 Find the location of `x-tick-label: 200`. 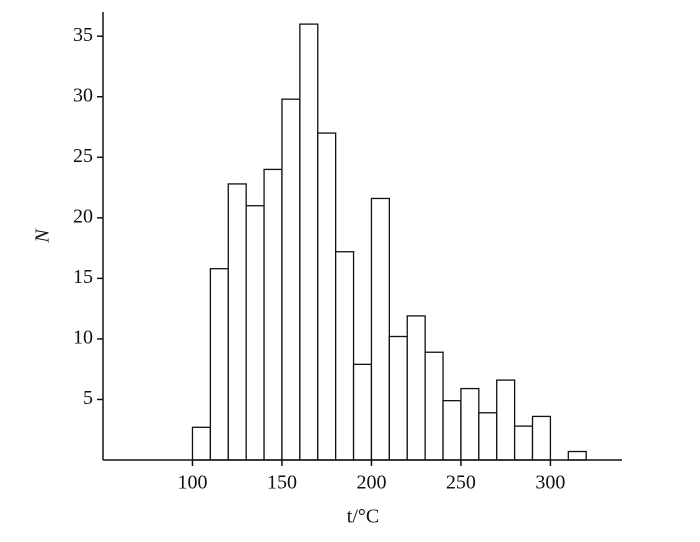

x-tick-label: 200 is located at coordinates (371, 483).